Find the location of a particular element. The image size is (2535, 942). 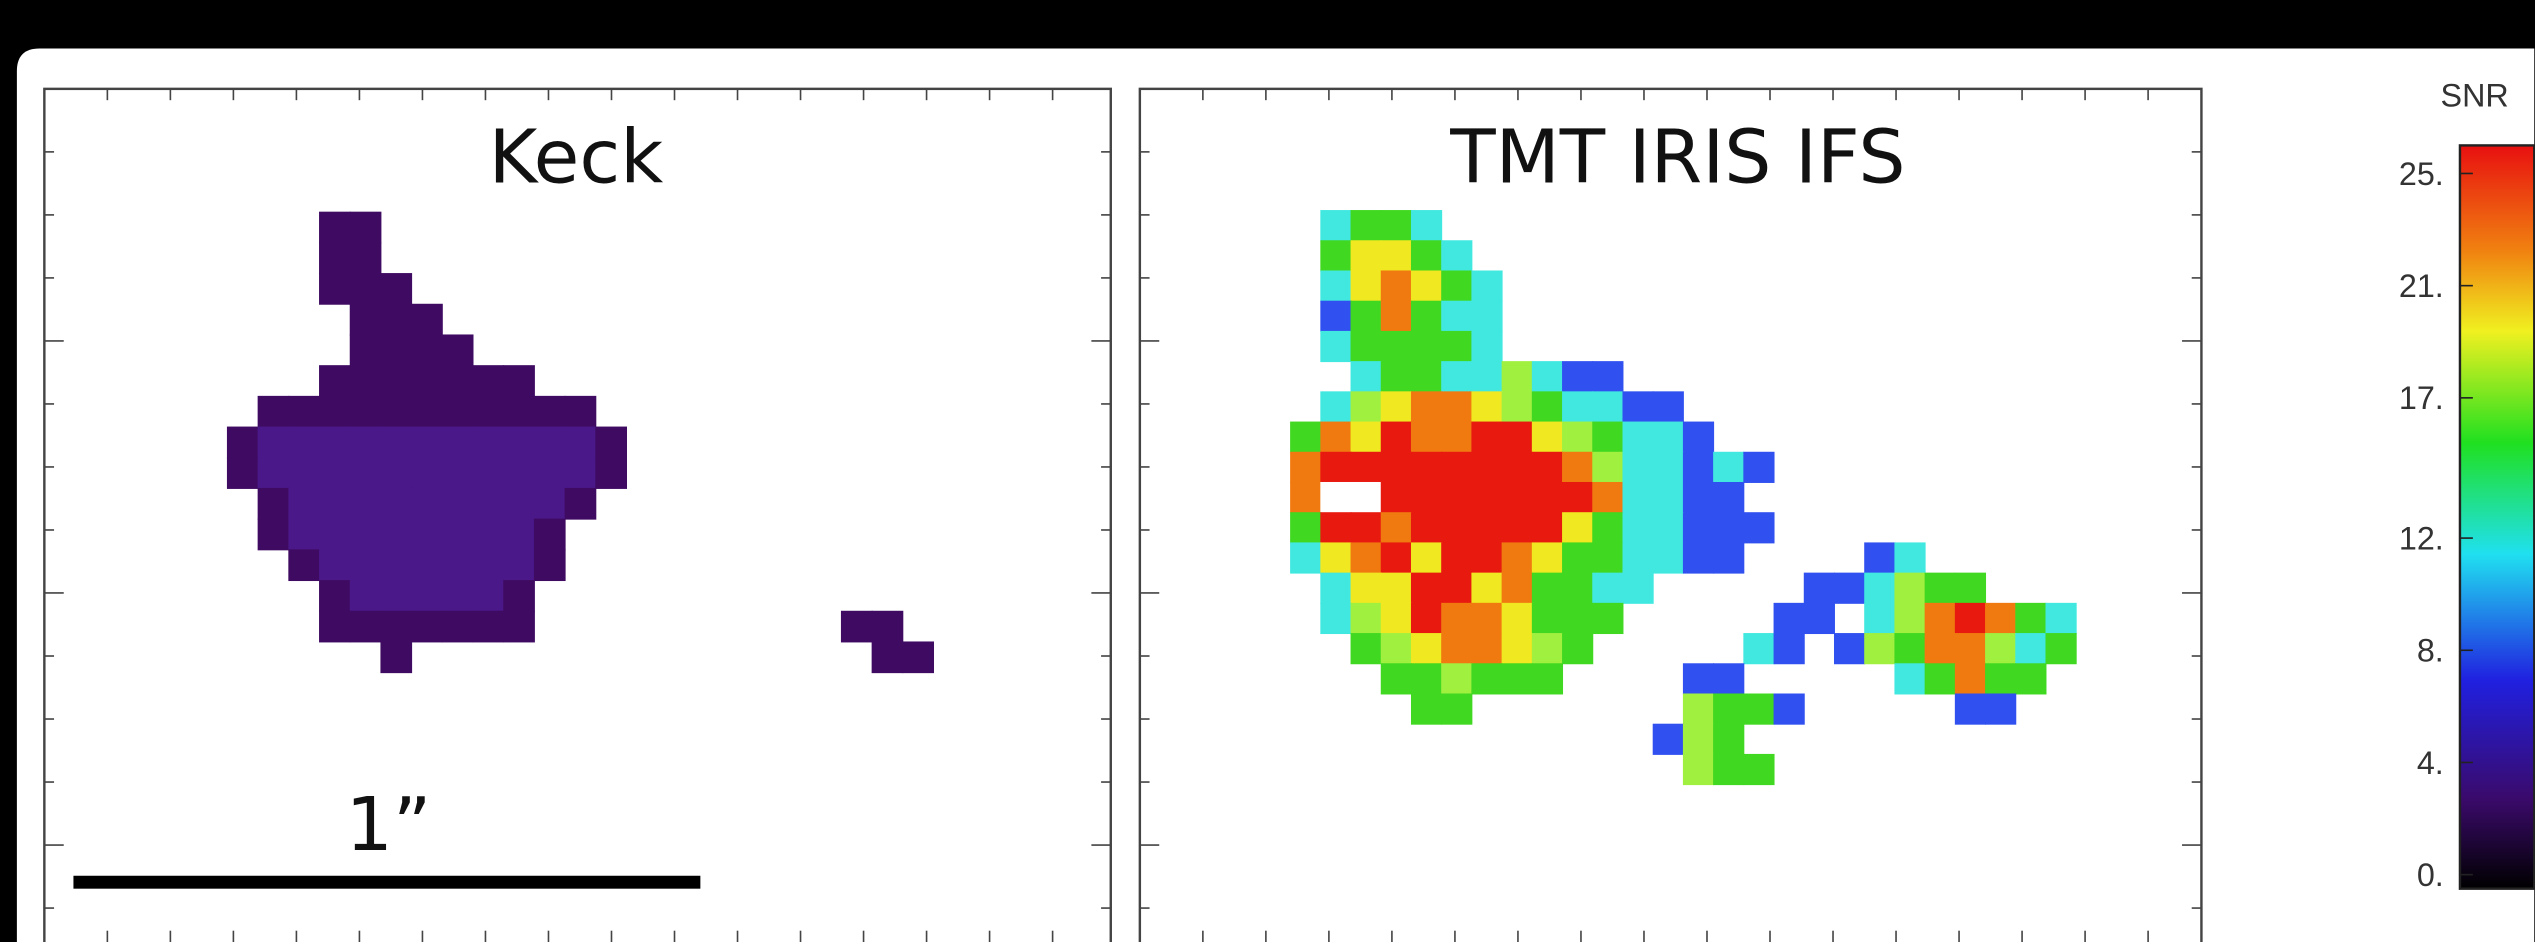

colorbar-tick-label: 0. is located at coordinates (2430, 875).